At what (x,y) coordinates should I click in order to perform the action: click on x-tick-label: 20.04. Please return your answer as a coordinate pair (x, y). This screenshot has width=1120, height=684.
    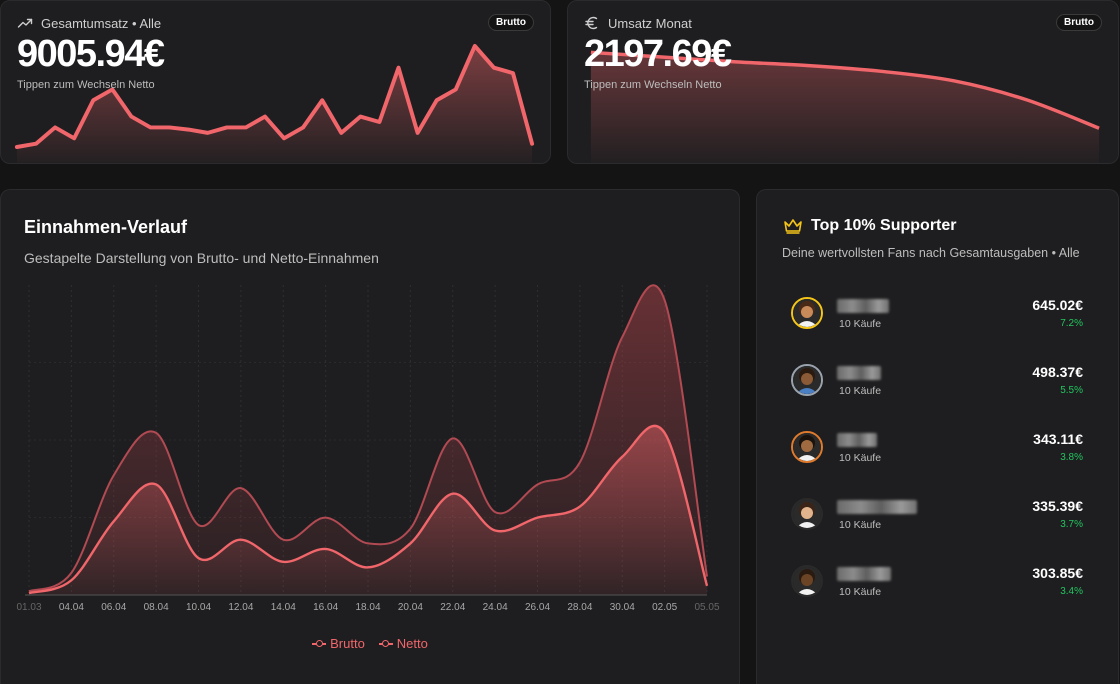
    Looking at the image, I should click on (410, 607).